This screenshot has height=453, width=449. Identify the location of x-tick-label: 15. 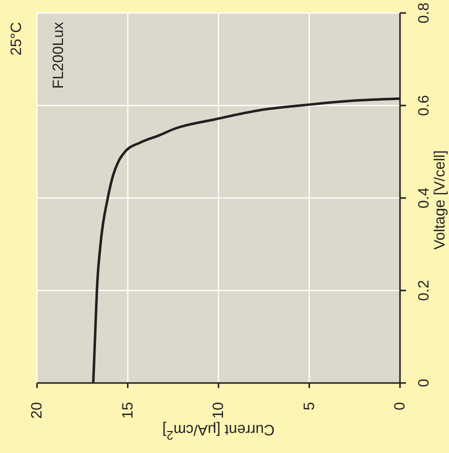
(127, 410).